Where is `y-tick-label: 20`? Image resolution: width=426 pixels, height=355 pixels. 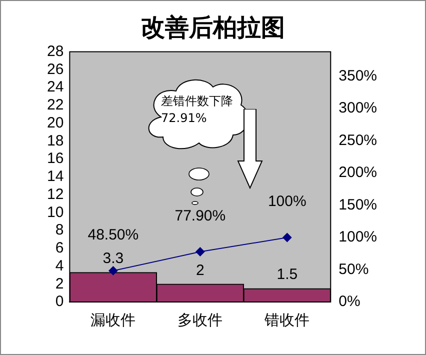
y-tick-label: 20 is located at coordinates (55, 123).